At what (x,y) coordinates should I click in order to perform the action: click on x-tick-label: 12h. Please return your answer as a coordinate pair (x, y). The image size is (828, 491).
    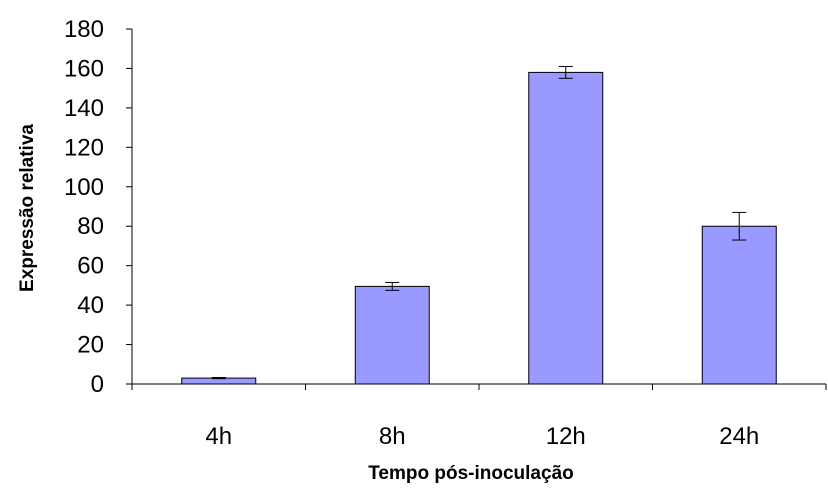
    Looking at the image, I should click on (566, 436).